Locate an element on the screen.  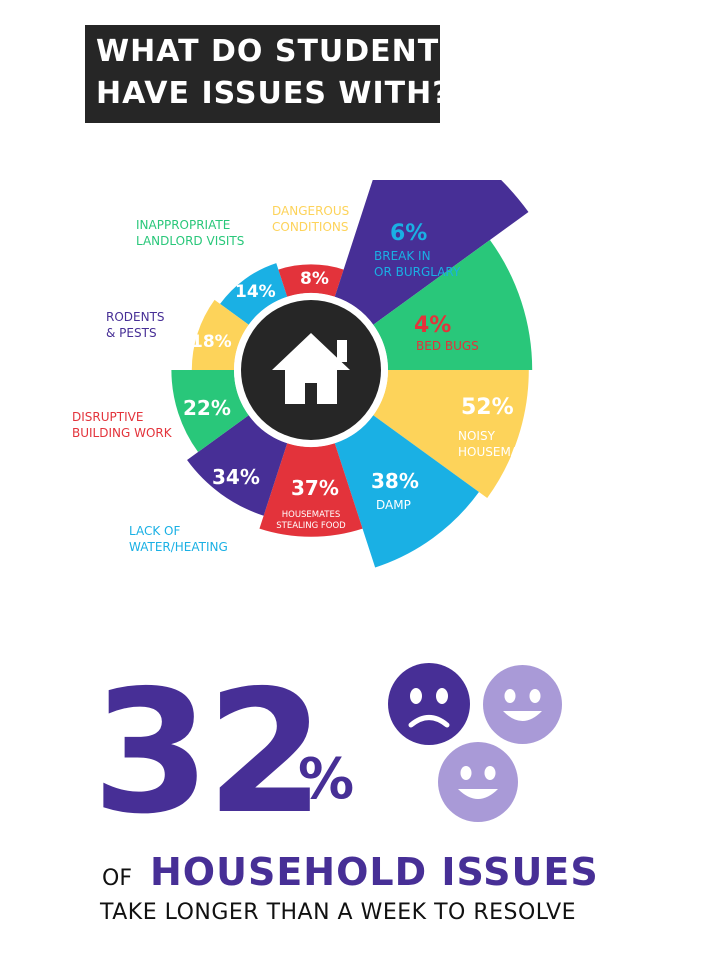
slice-name-label: INAPPROPRIATE is located at coordinates (183, 225).